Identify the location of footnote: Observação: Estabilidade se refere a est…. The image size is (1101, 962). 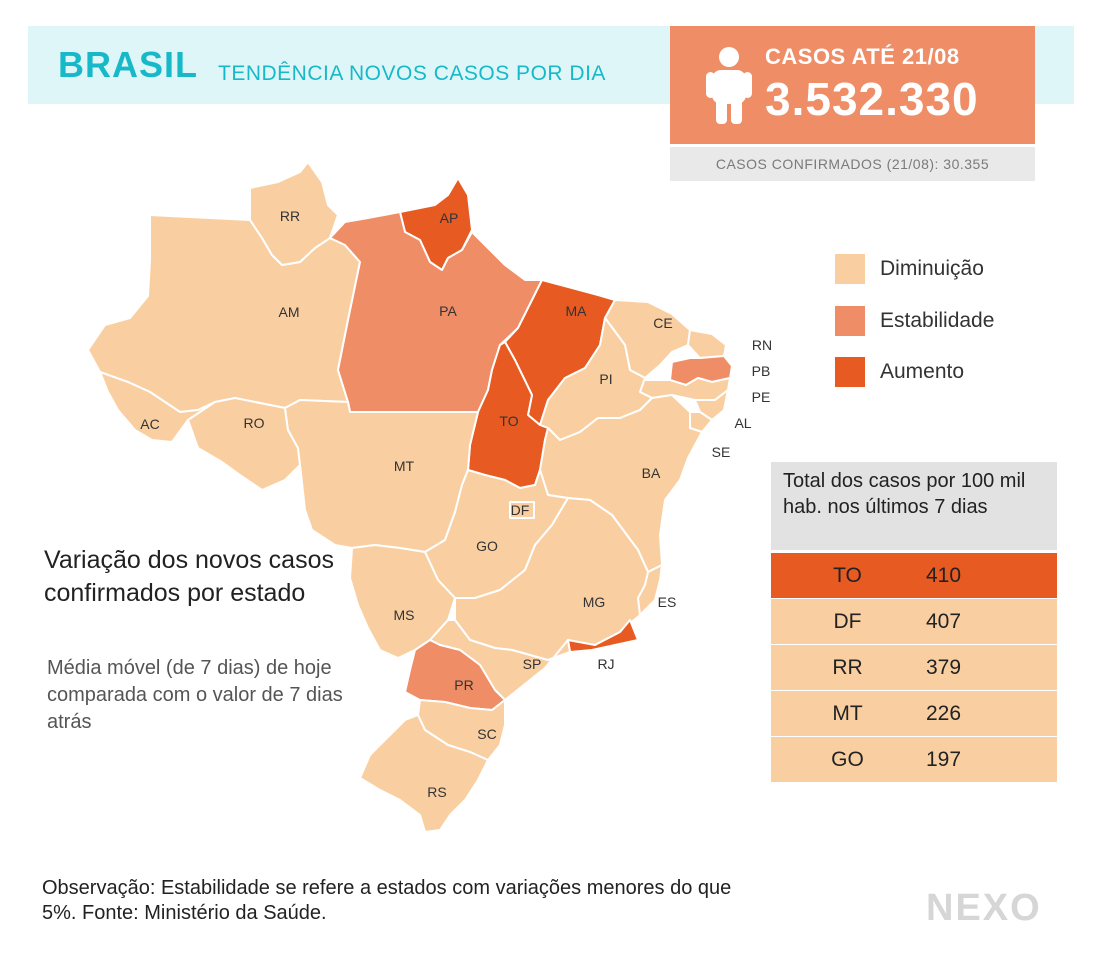
(387, 900).